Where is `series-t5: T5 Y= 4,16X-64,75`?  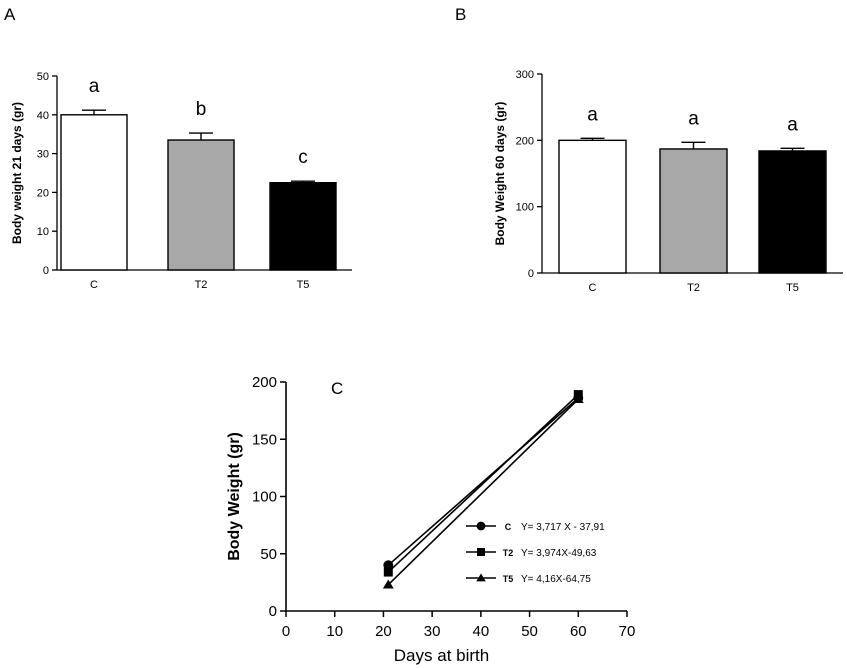 series-t5: T5 Y= 4,16X-64,75 is located at coordinates (486, 491).